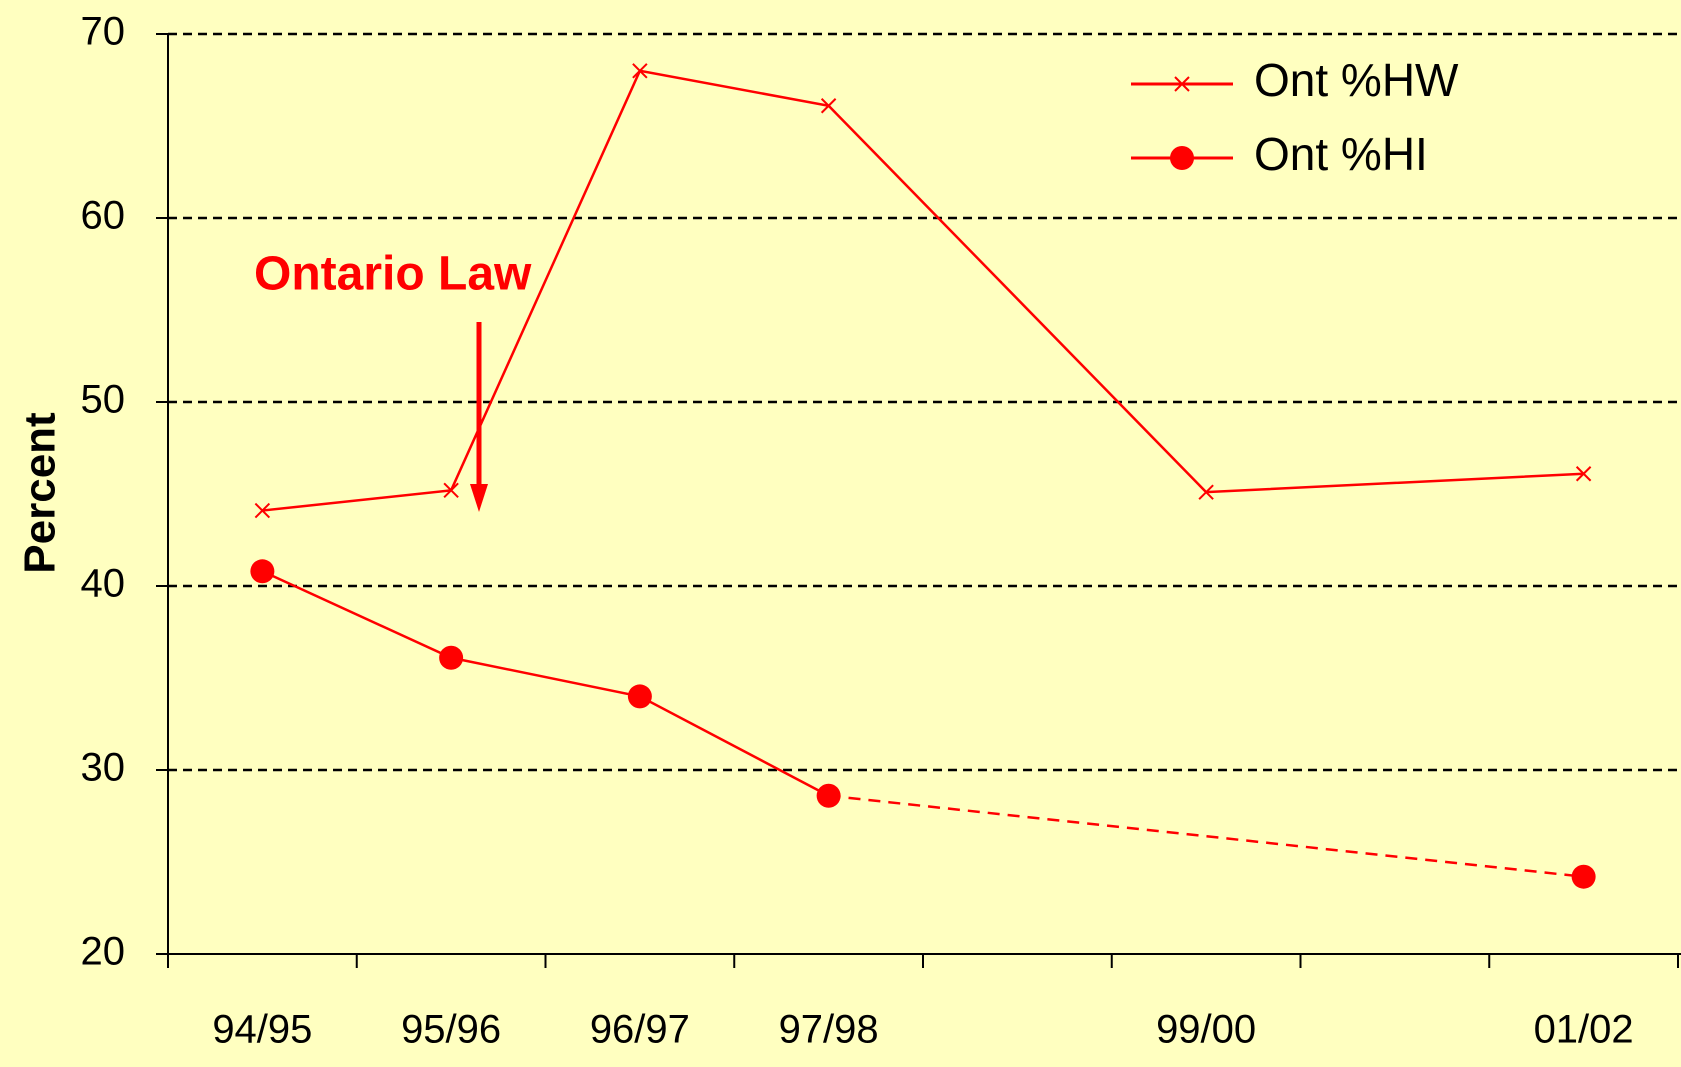 The width and height of the screenshot is (1681, 1067). Describe the element at coordinates (1341, 154) in the screenshot. I see `legend-label: Ont %HI` at that location.